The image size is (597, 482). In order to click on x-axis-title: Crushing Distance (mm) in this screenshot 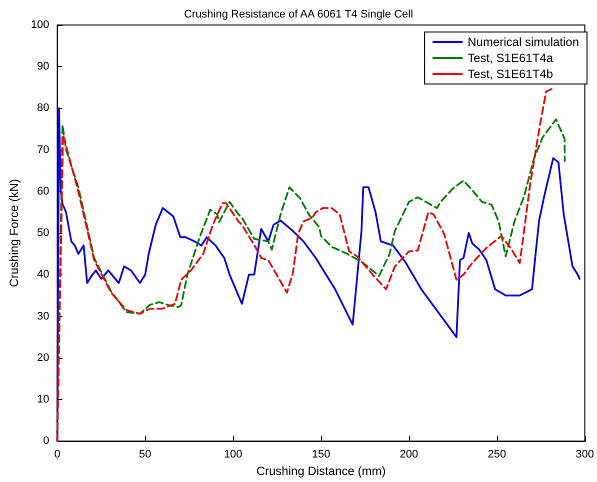, I will do `click(321, 471)`.